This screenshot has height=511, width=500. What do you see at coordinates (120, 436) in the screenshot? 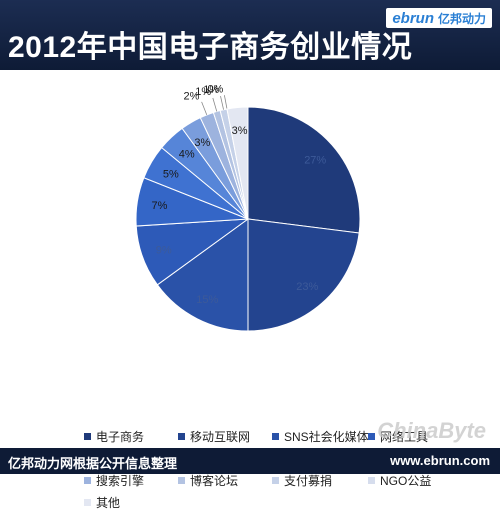
I see `legend-label-0: 电子商务` at bounding box center [120, 436].